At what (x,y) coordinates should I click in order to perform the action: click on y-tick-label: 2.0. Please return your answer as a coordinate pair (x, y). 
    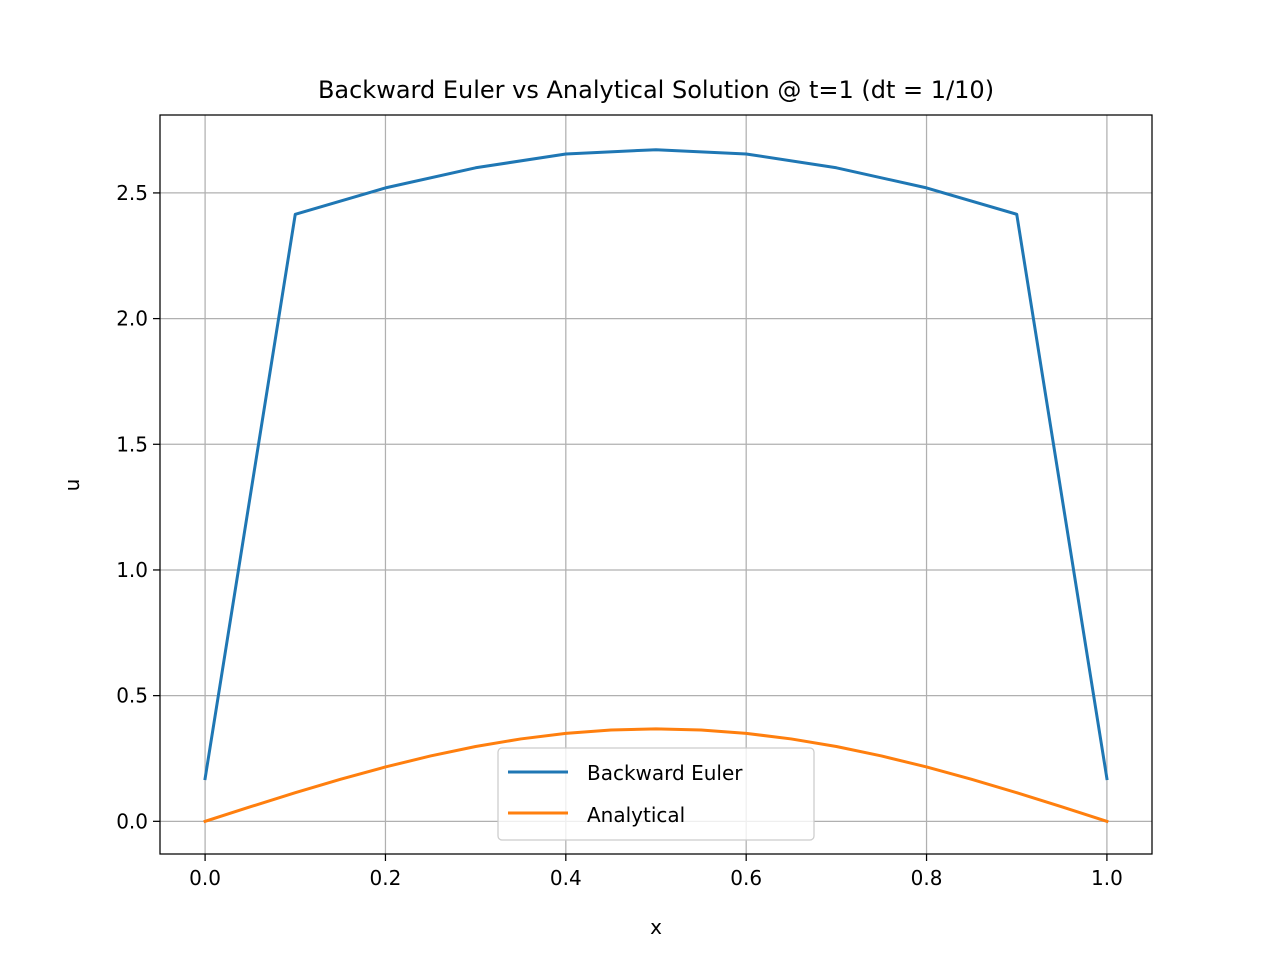
    Looking at the image, I should click on (132, 319).